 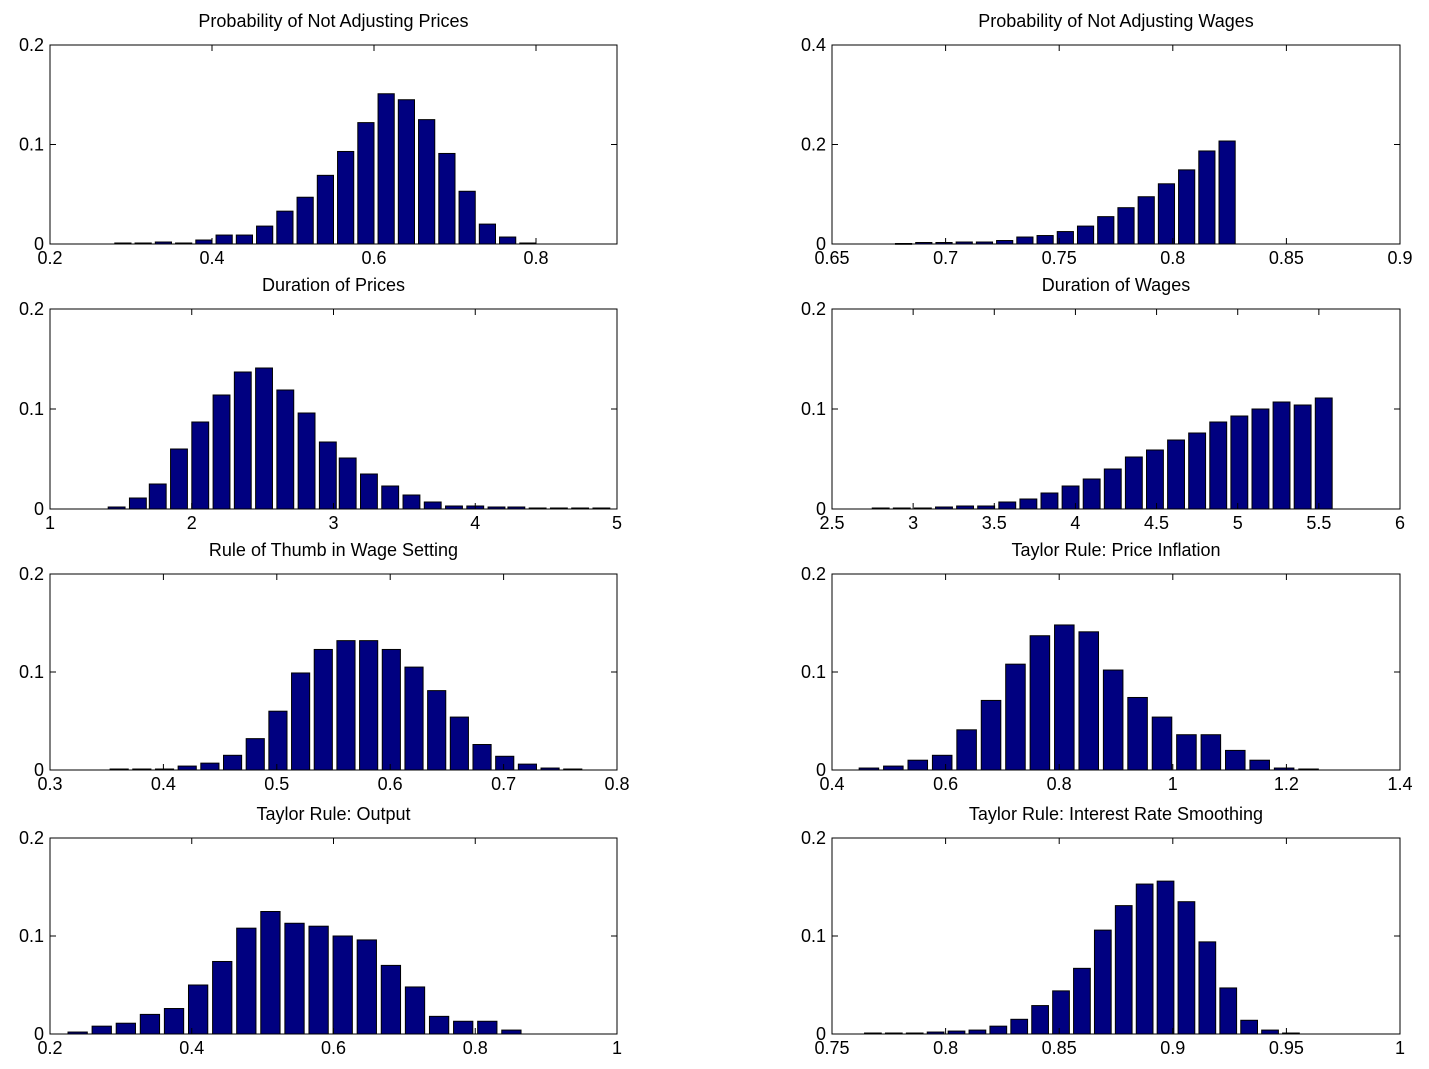 I want to click on x-tick-label: 0.7, so click(x=503, y=784).